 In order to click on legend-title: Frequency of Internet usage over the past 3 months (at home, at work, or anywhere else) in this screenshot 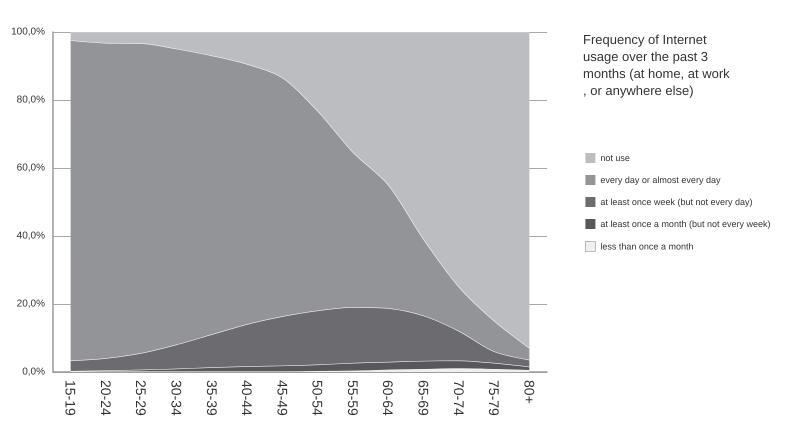, I will do `click(656, 65)`.